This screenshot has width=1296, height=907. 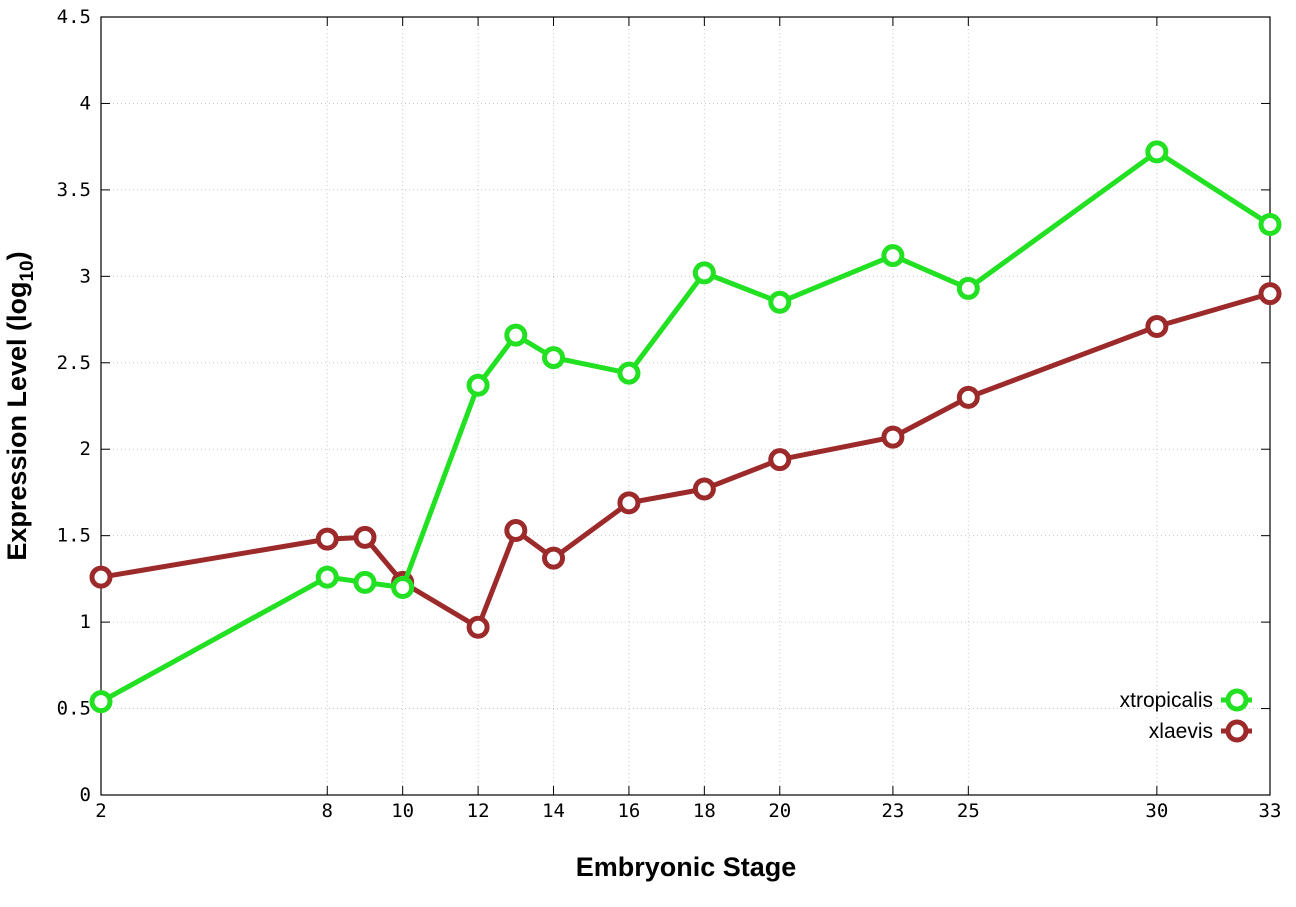 What do you see at coordinates (779, 811) in the screenshot?
I see `x-tick-label: 20` at bounding box center [779, 811].